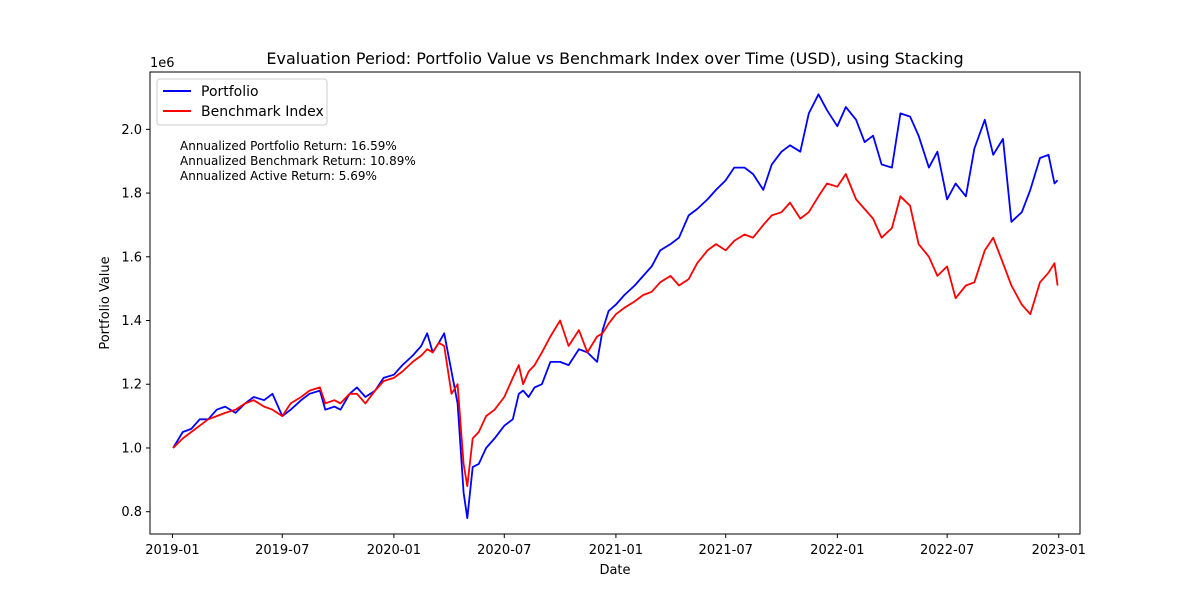 The image size is (1200, 600). I want to click on legend-label-benchmark: Benchmark Index, so click(262, 112).